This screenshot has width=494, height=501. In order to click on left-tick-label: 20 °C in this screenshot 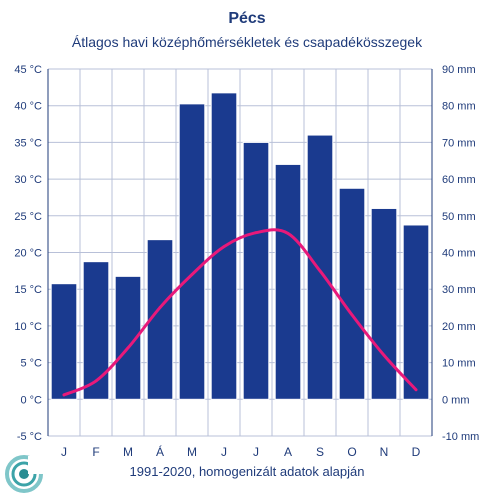, I will do `click(28, 254)`.